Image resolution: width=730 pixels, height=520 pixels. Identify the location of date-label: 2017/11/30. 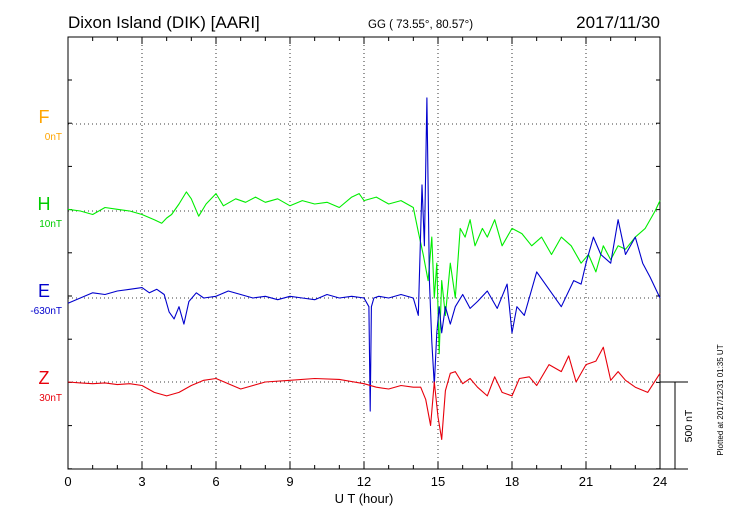
(618, 22).